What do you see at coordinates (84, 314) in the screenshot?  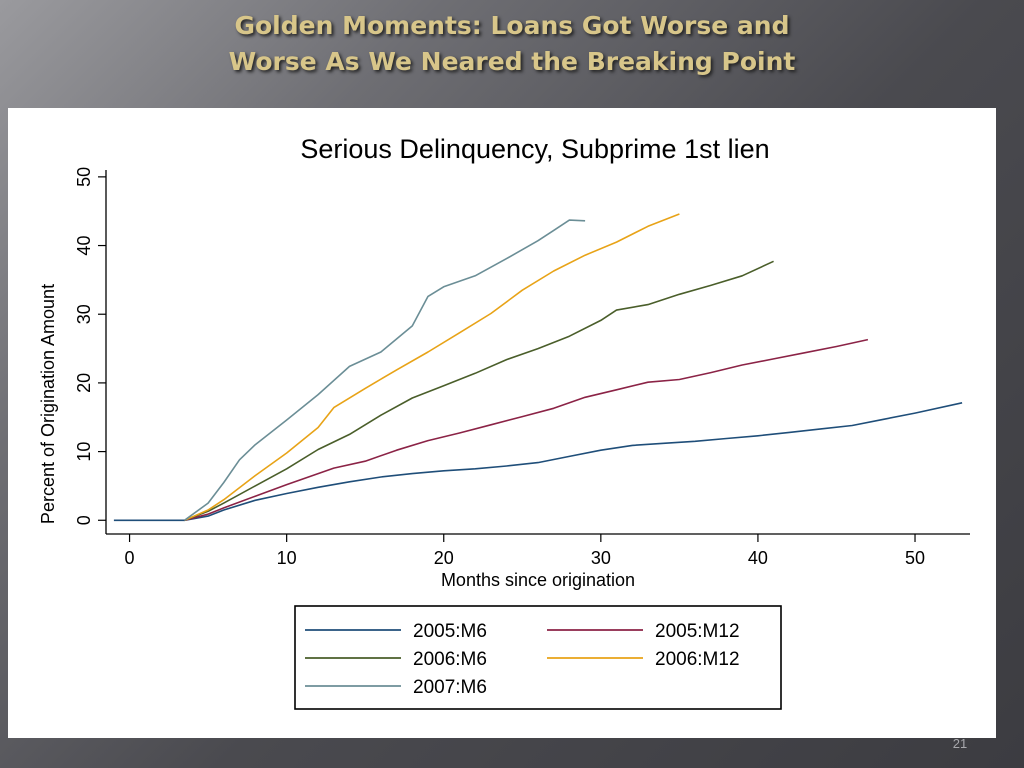 I see `y-tick-label: 30` at bounding box center [84, 314].